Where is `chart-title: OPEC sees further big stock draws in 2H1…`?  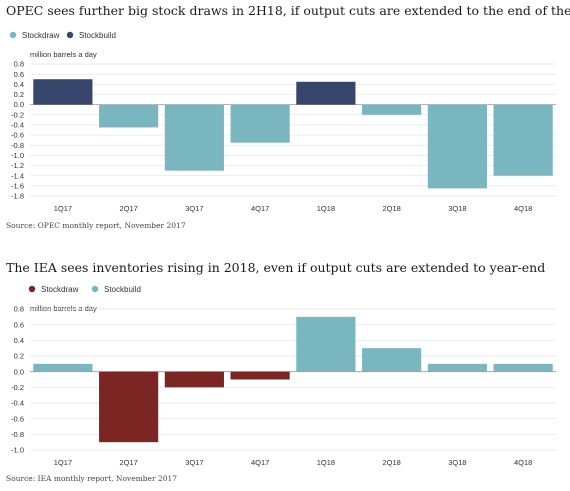
chart-title: OPEC sees further big stock draws in 2H1… is located at coordinates (288, 10).